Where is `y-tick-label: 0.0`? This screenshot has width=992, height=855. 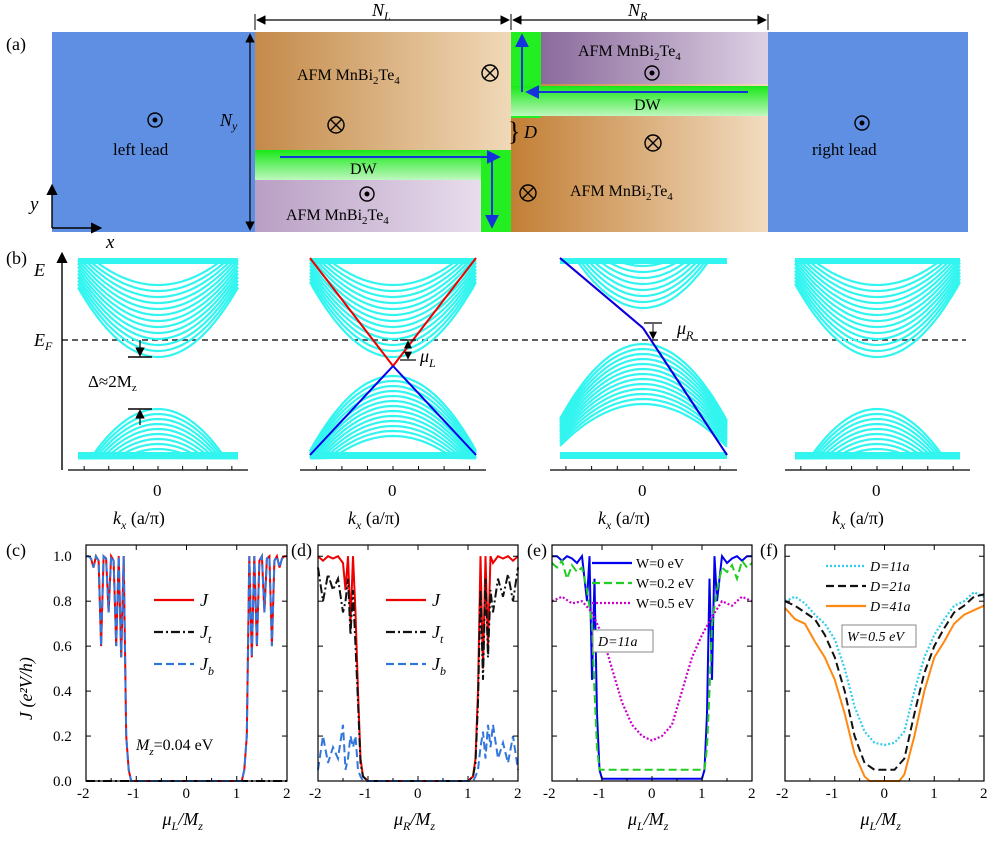 y-tick-label: 0.0 is located at coordinates (62, 782).